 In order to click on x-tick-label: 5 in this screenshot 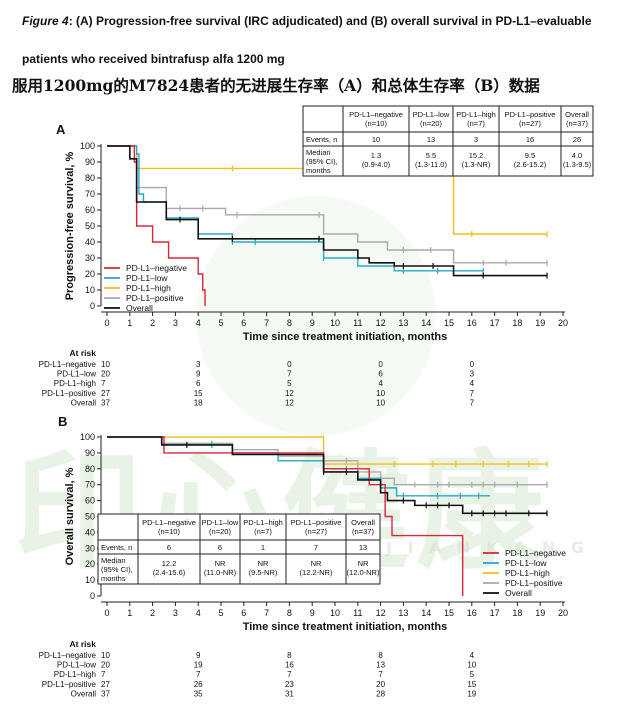, I will do `click(220, 323)`.